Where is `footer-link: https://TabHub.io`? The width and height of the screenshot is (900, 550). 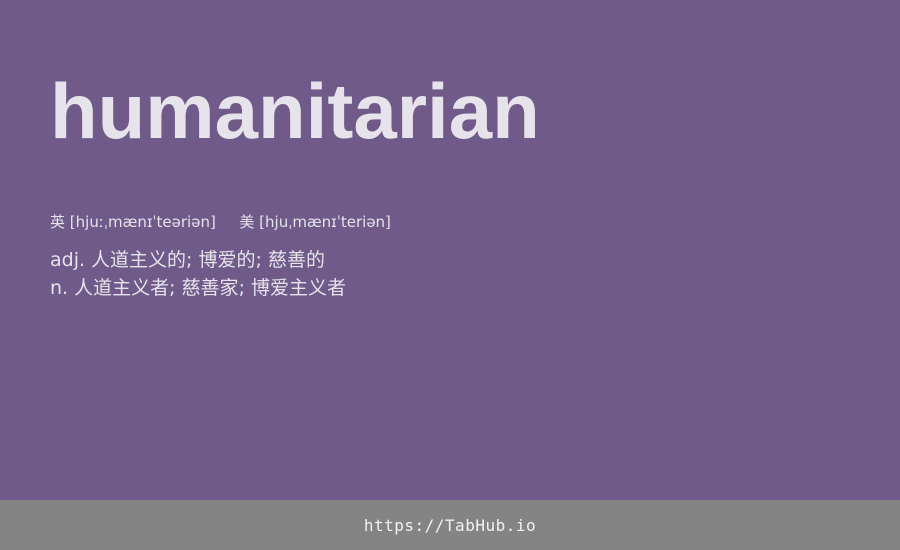 footer-link: https://TabHub.io is located at coordinates (450, 525).